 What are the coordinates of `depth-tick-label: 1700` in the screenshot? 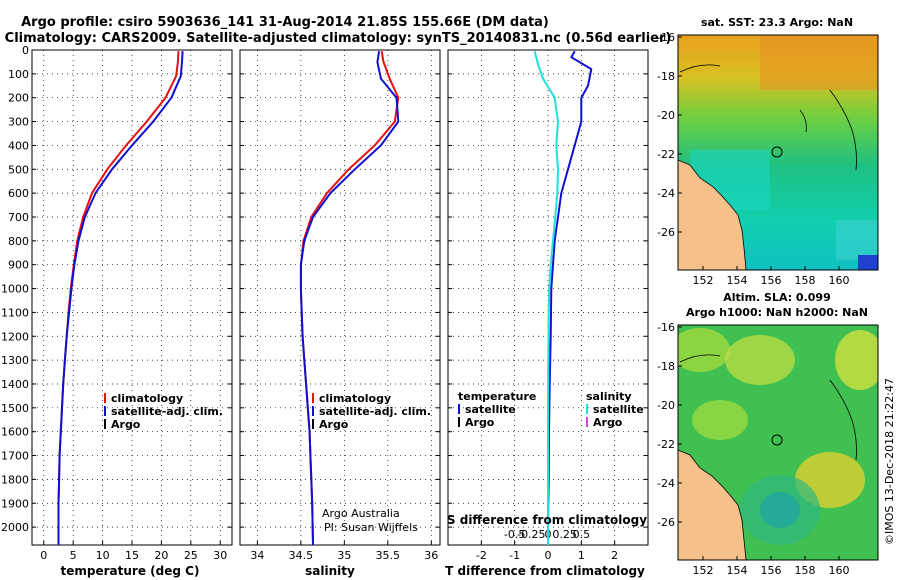 It's located at (15, 456).